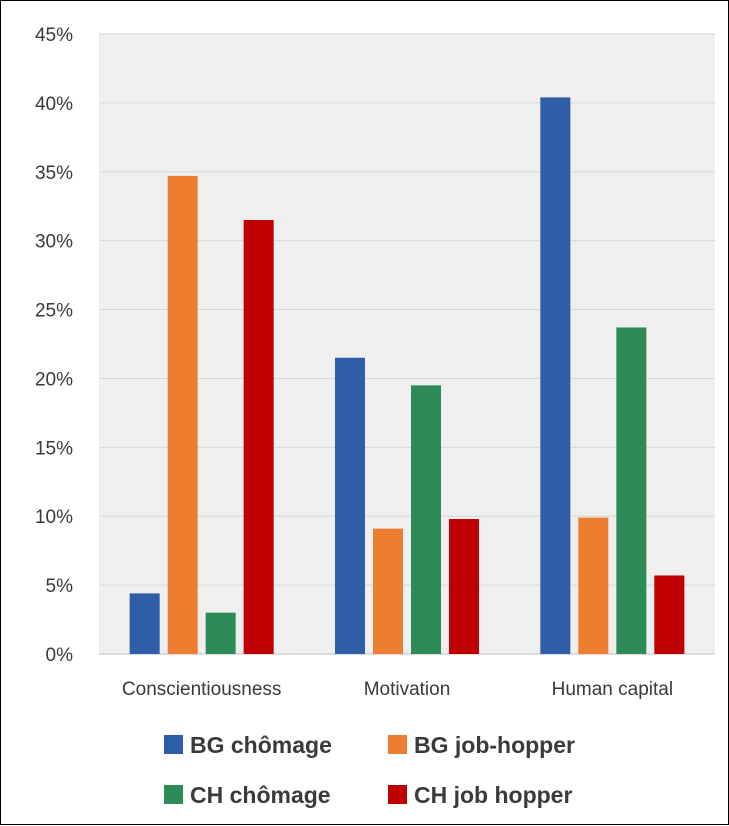 The height and width of the screenshot is (826, 729). What do you see at coordinates (493, 795) in the screenshot?
I see `legend-label: CH job hopper` at bounding box center [493, 795].